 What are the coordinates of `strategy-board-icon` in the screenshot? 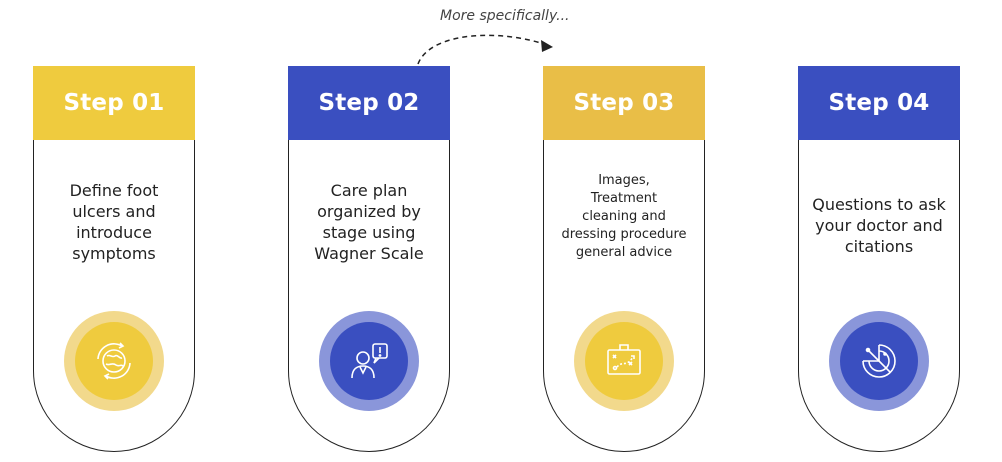 It's located at (624, 359).